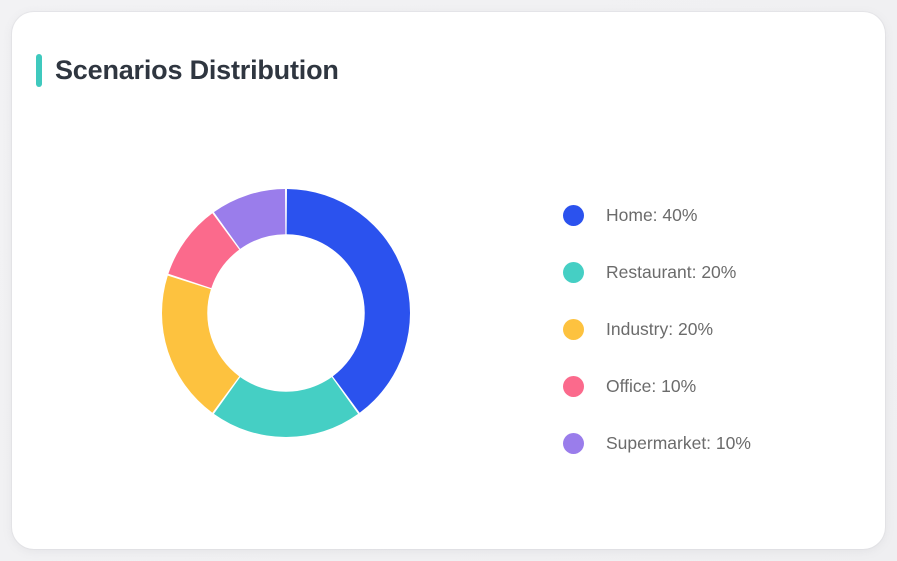 This screenshot has height=561, width=897. What do you see at coordinates (652, 215) in the screenshot?
I see `legend-label-home: Home: 40%` at bounding box center [652, 215].